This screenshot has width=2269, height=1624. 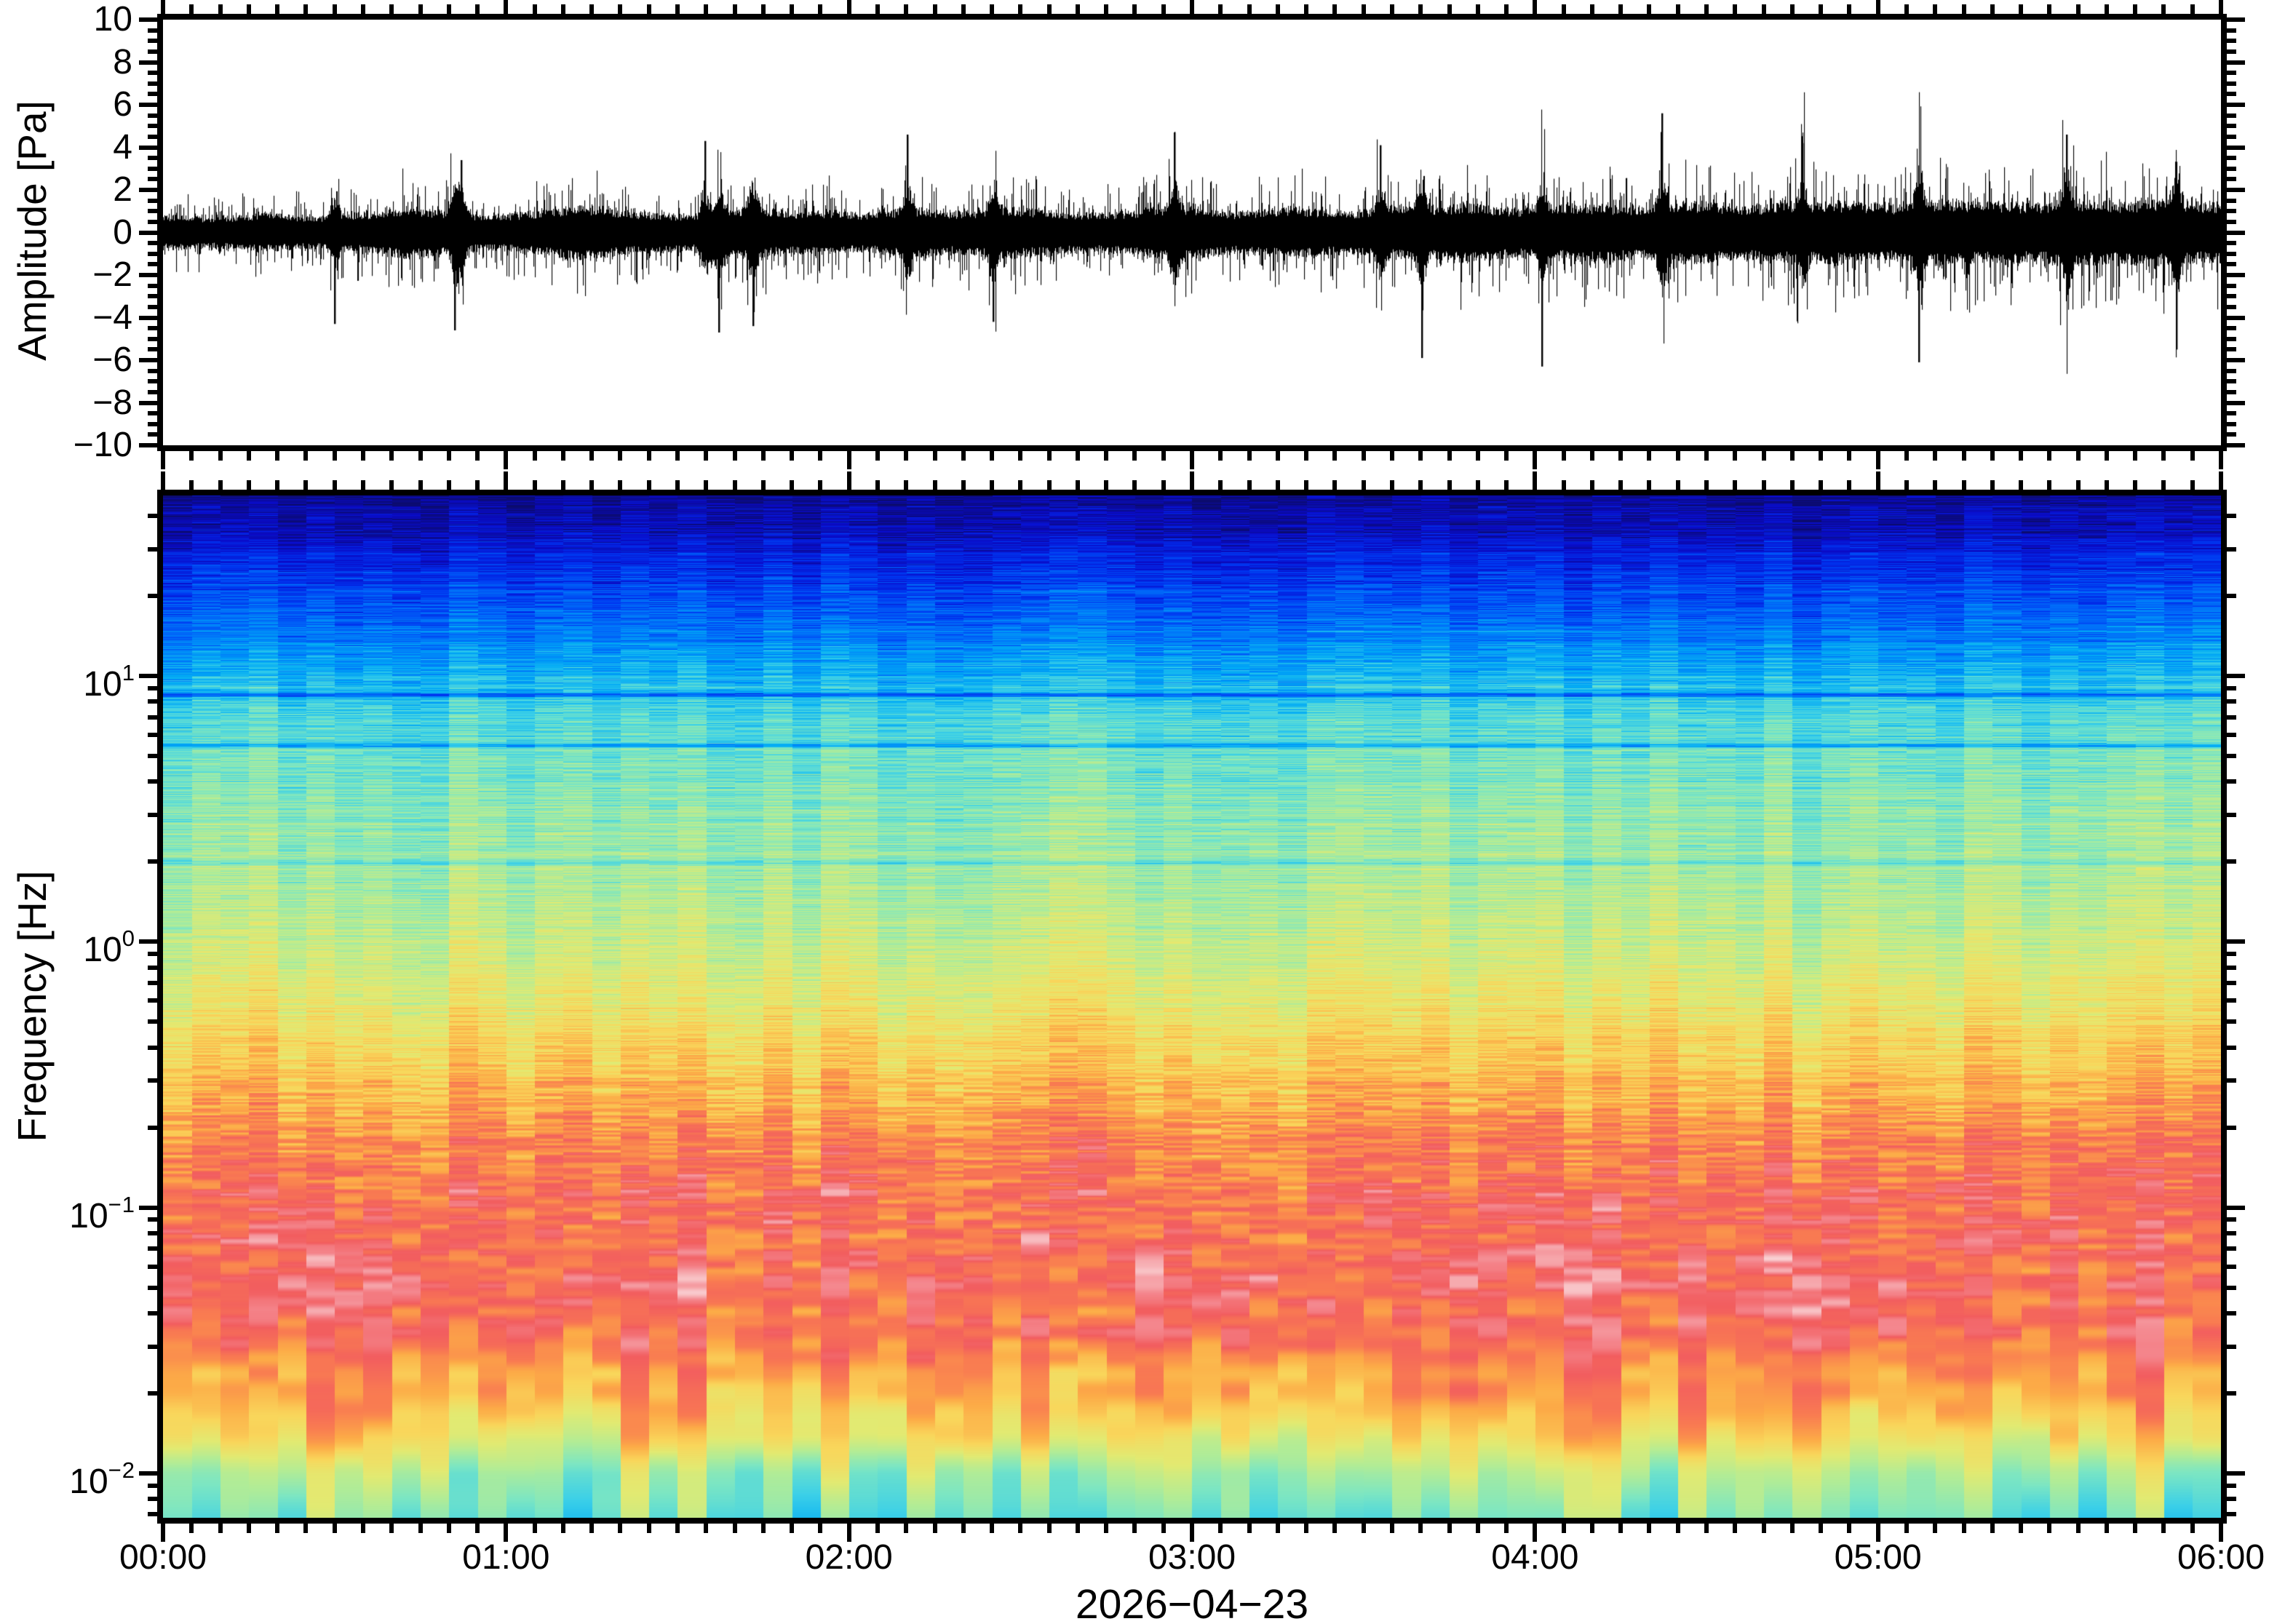 What do you see at coordinates (123, 104) in the screenshot?
I see `amplitude-tick-label: 6` at bounding box center [123, 104].